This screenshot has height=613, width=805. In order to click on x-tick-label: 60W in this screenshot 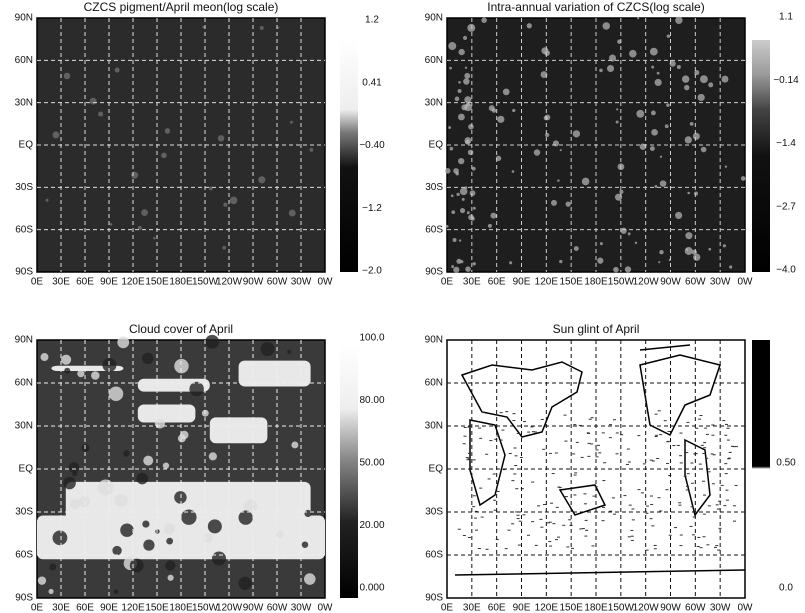, I will do `click(695, 608)`.